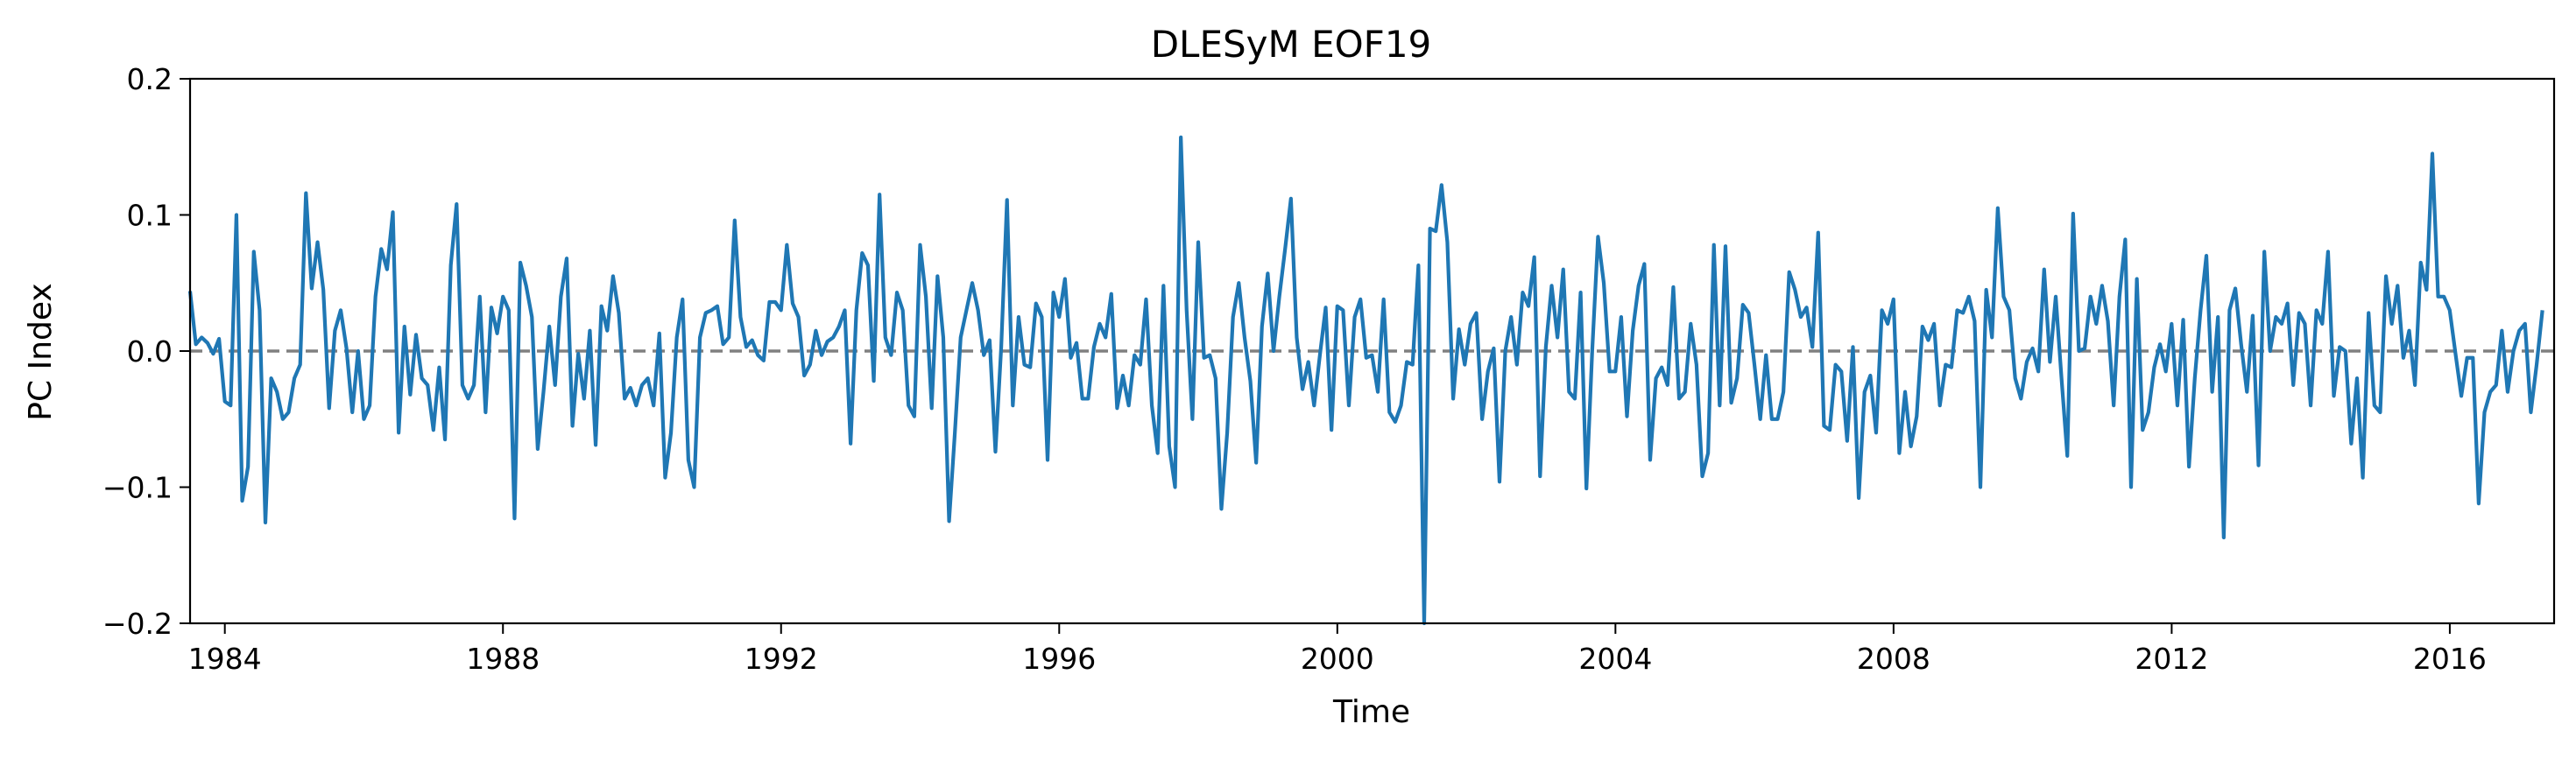 The image size is (2576, 759). I want to click on x-tick-label: 2012, so click(2171, 659).